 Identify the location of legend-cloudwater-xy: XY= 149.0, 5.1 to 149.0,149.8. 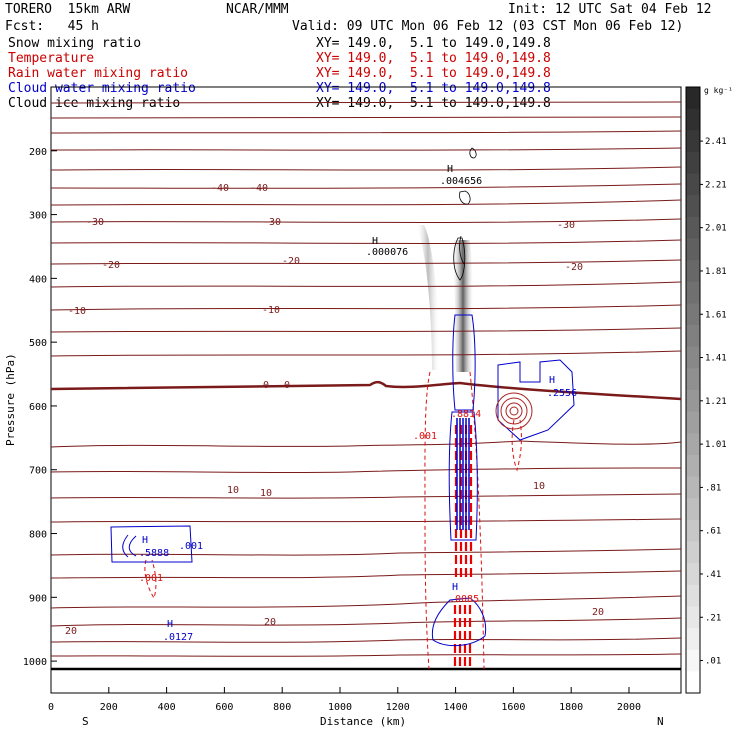
(433, 88).